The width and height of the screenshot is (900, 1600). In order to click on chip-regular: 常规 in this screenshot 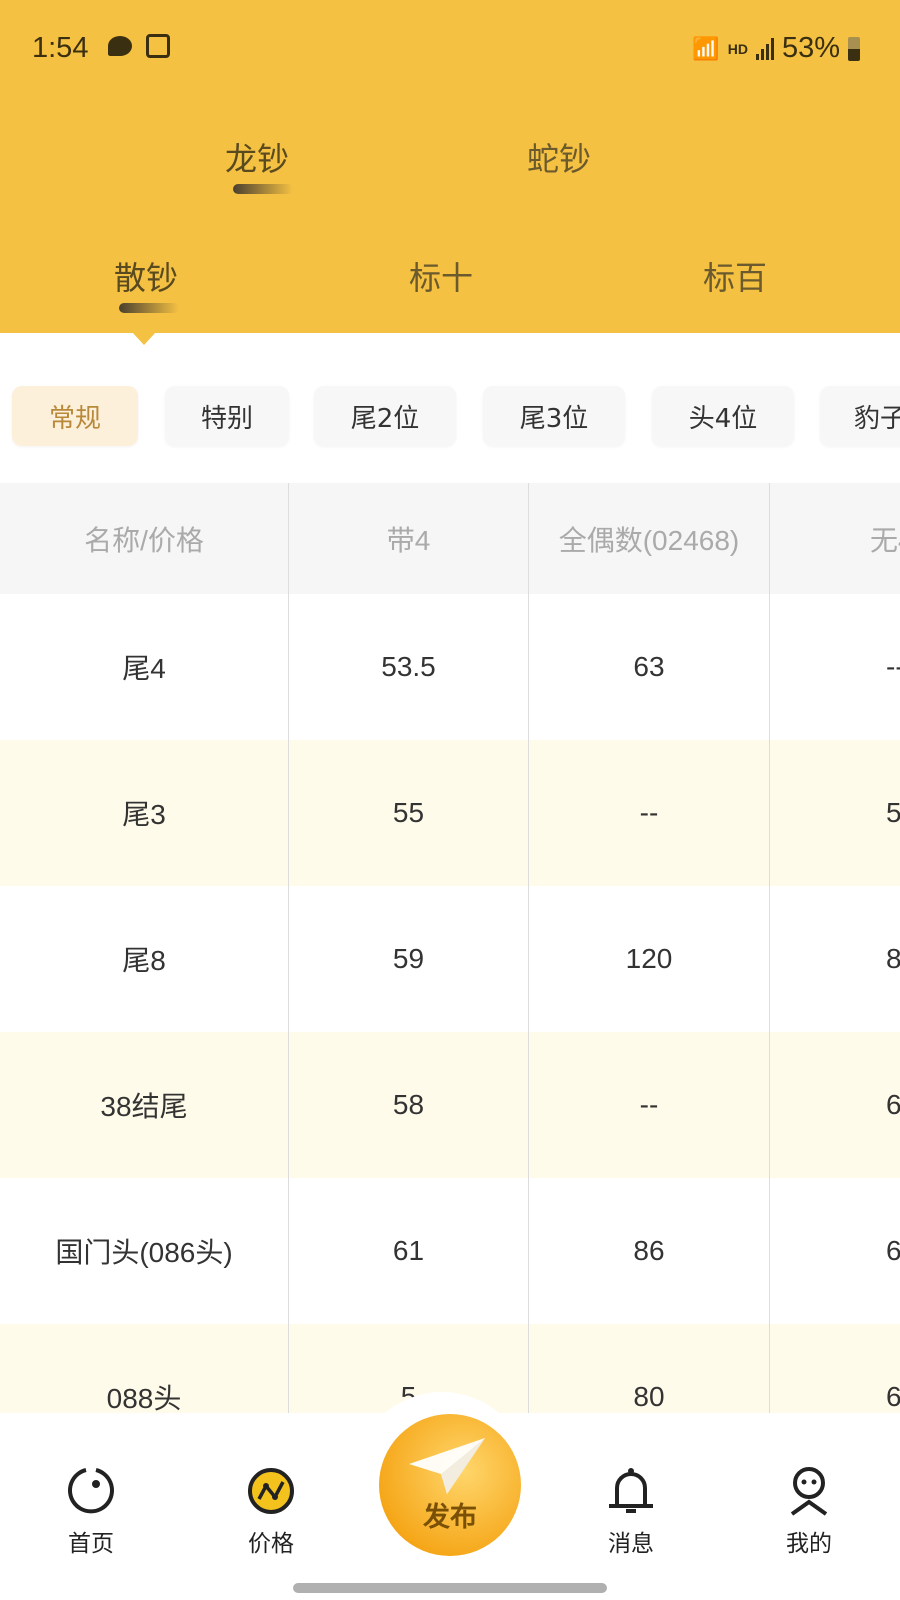, I will do `click(75, 416)`.